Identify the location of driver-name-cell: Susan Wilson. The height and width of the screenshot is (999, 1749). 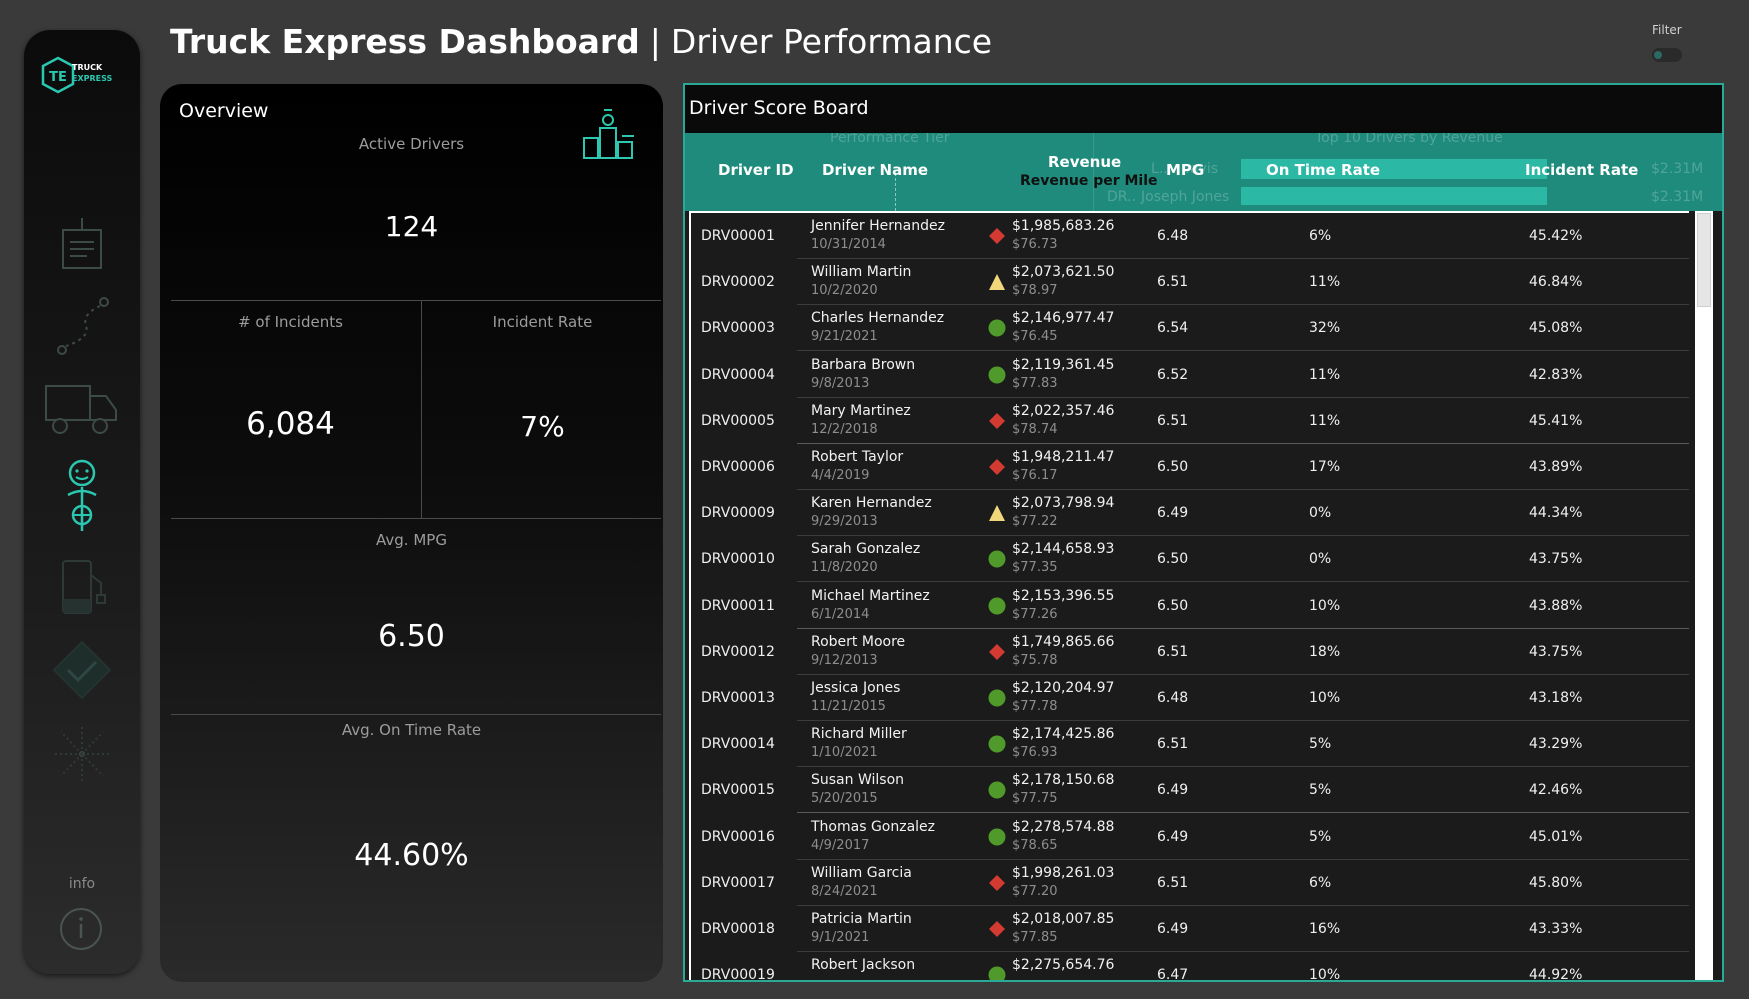
(858, 780).